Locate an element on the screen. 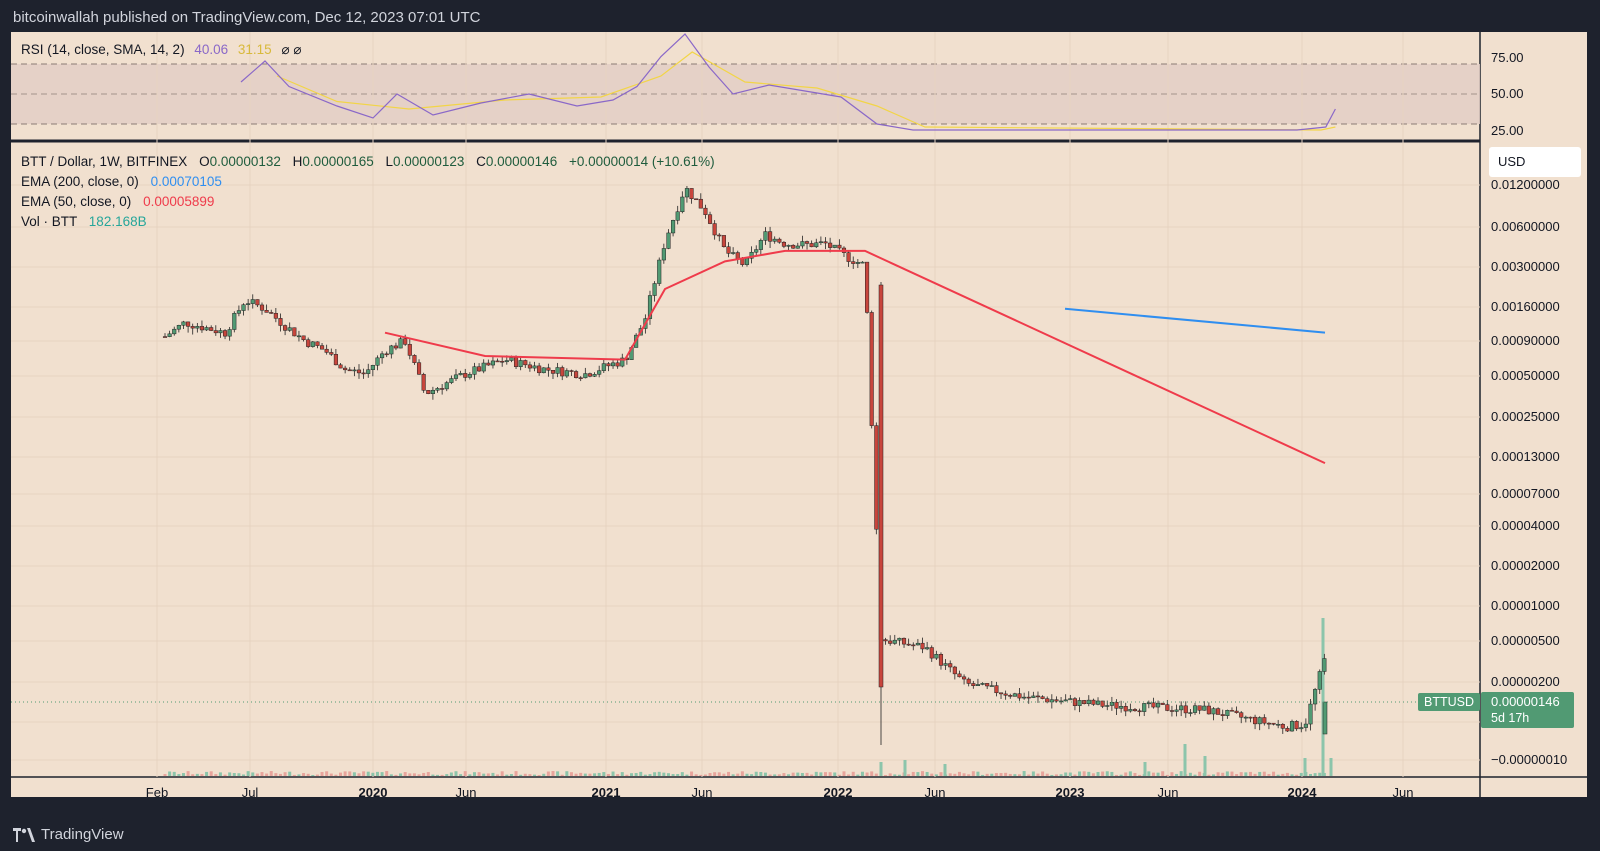  change-value: +0.00000014 (+10.61%) is located at coordinates (642, 161).